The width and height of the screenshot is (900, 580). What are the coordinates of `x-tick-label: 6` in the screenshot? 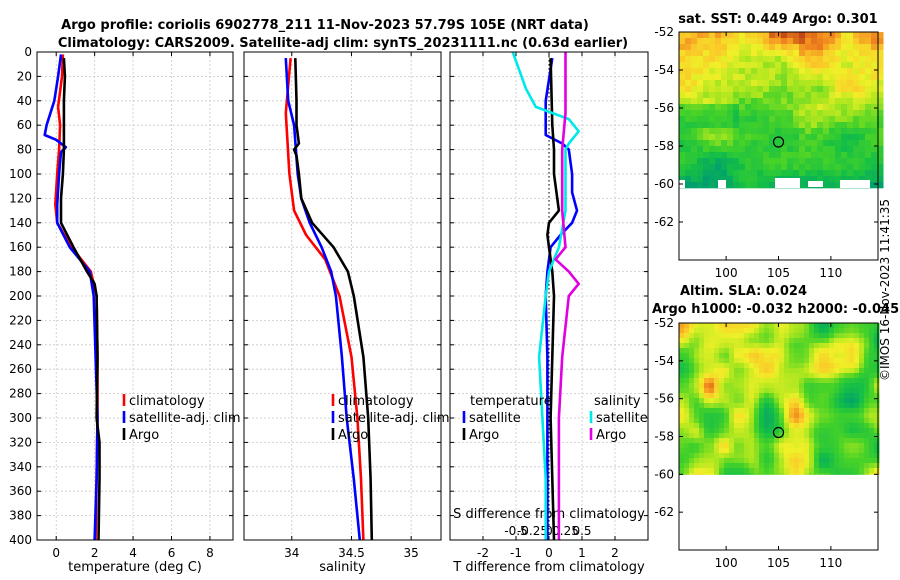 It's located at (172, 553).